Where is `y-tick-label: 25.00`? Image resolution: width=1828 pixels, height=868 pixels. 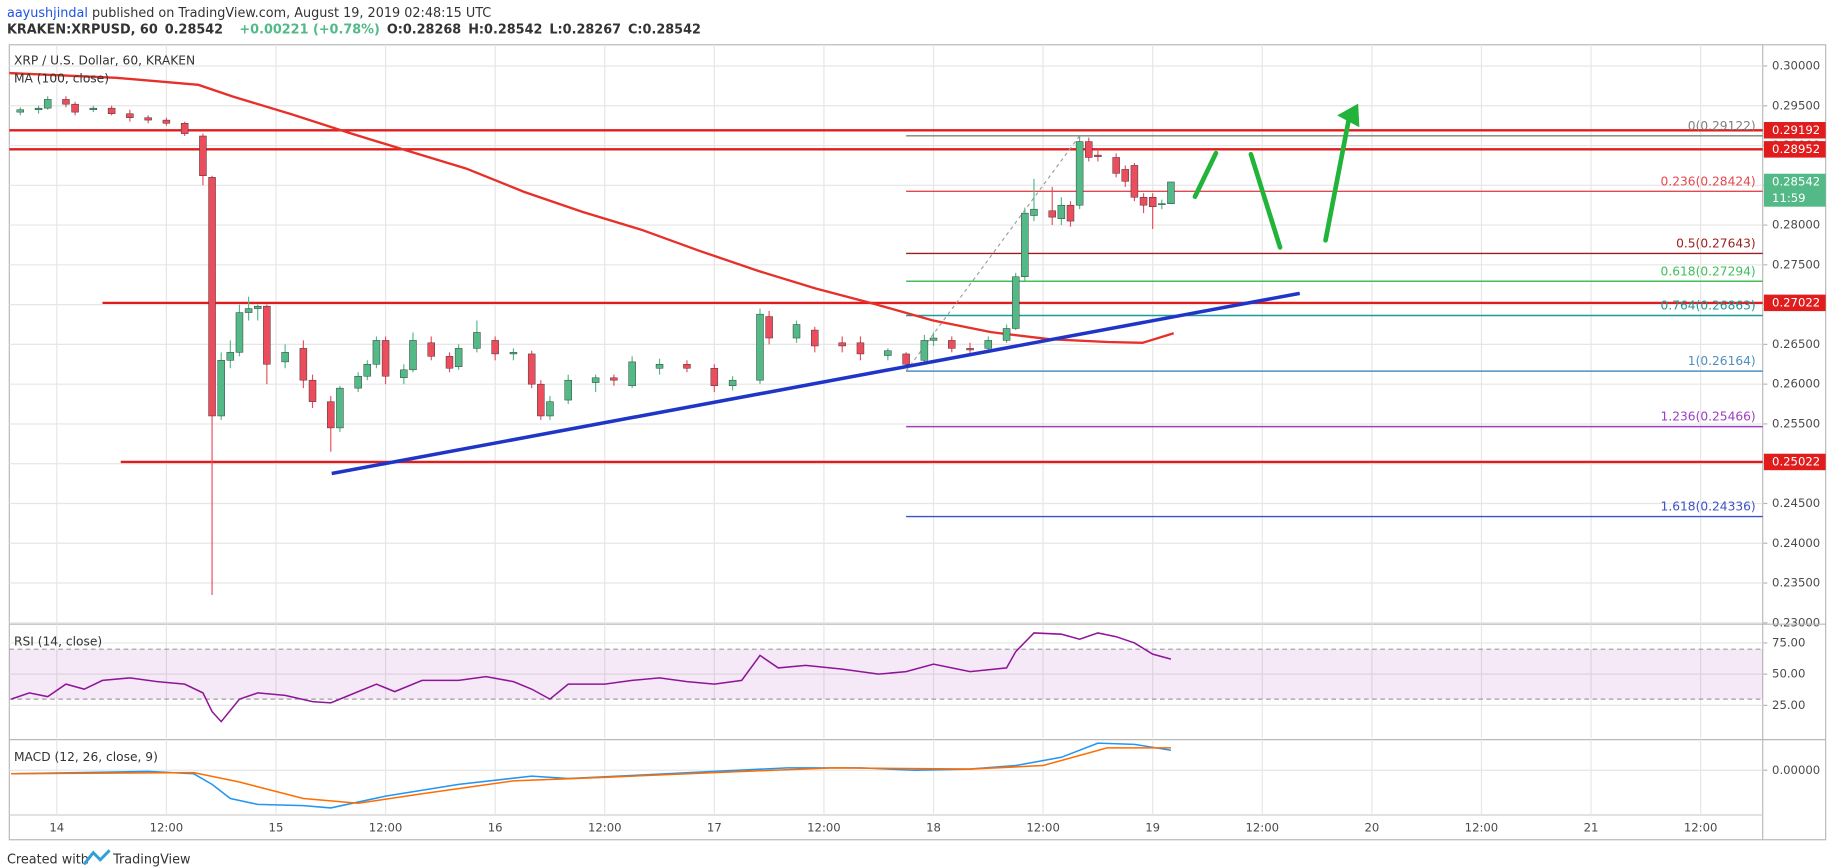
y-tick-label: 25.00 is located at coordinates (1788, 705).